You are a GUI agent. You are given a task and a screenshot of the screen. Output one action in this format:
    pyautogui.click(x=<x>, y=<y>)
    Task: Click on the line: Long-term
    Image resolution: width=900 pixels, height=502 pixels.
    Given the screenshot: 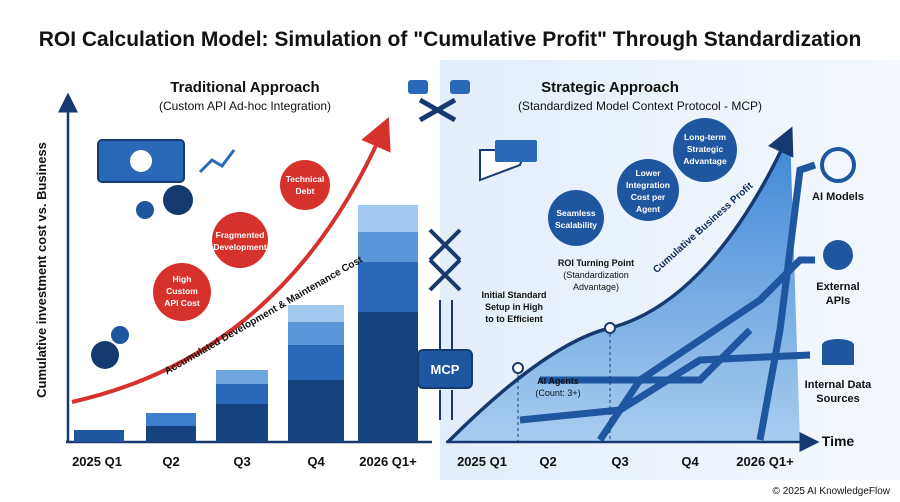 What is the action you would take?
    pyautogui.click(x=705, y=137)
    